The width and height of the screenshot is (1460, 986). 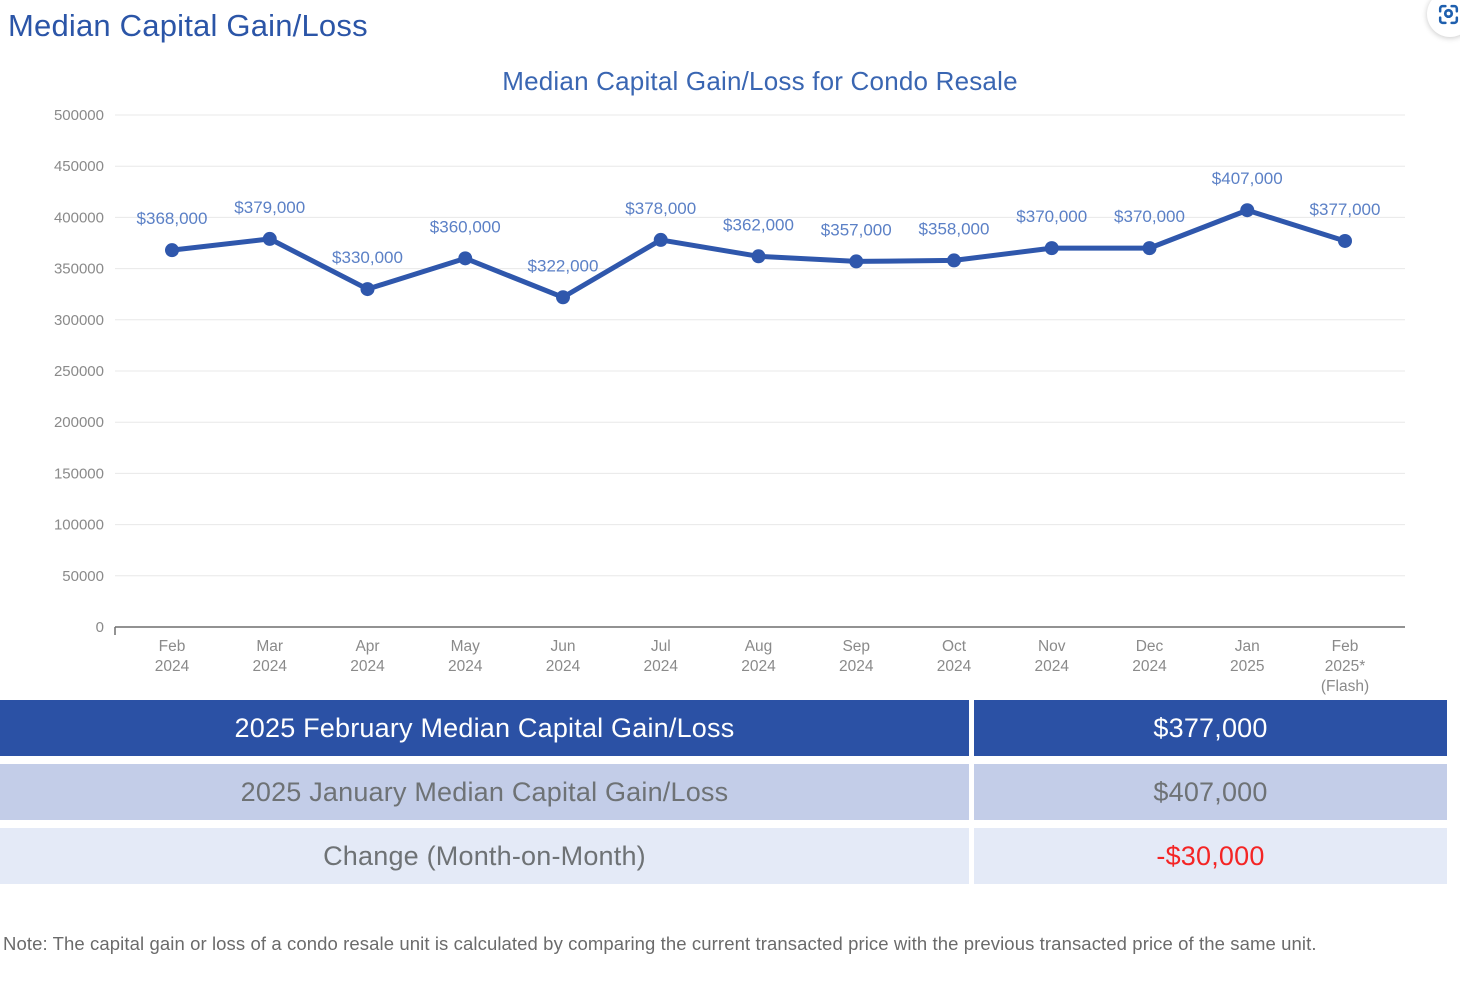 I want to click on y-tick-label: 350000, so click(x=79, y=269).